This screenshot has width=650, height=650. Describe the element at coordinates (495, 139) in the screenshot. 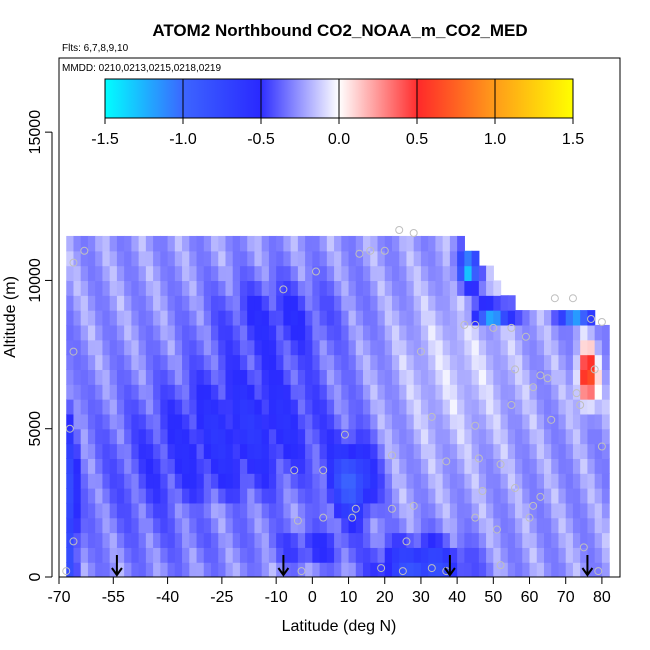

I see `colorbar-tick-label: 1.0` at that location.